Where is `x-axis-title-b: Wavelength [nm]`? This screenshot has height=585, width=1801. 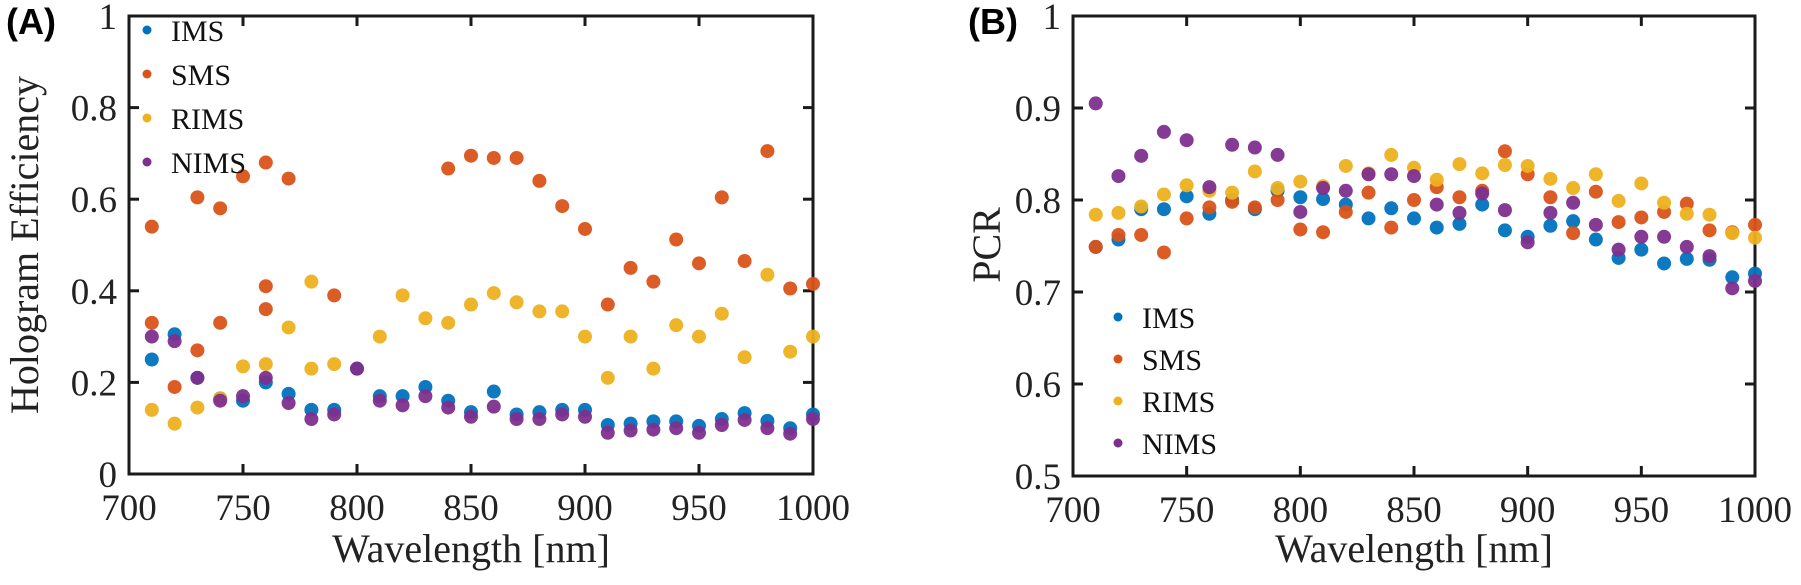 x-axis-title-b: Wavelength [nm] is located at coordinates (1414, 548).